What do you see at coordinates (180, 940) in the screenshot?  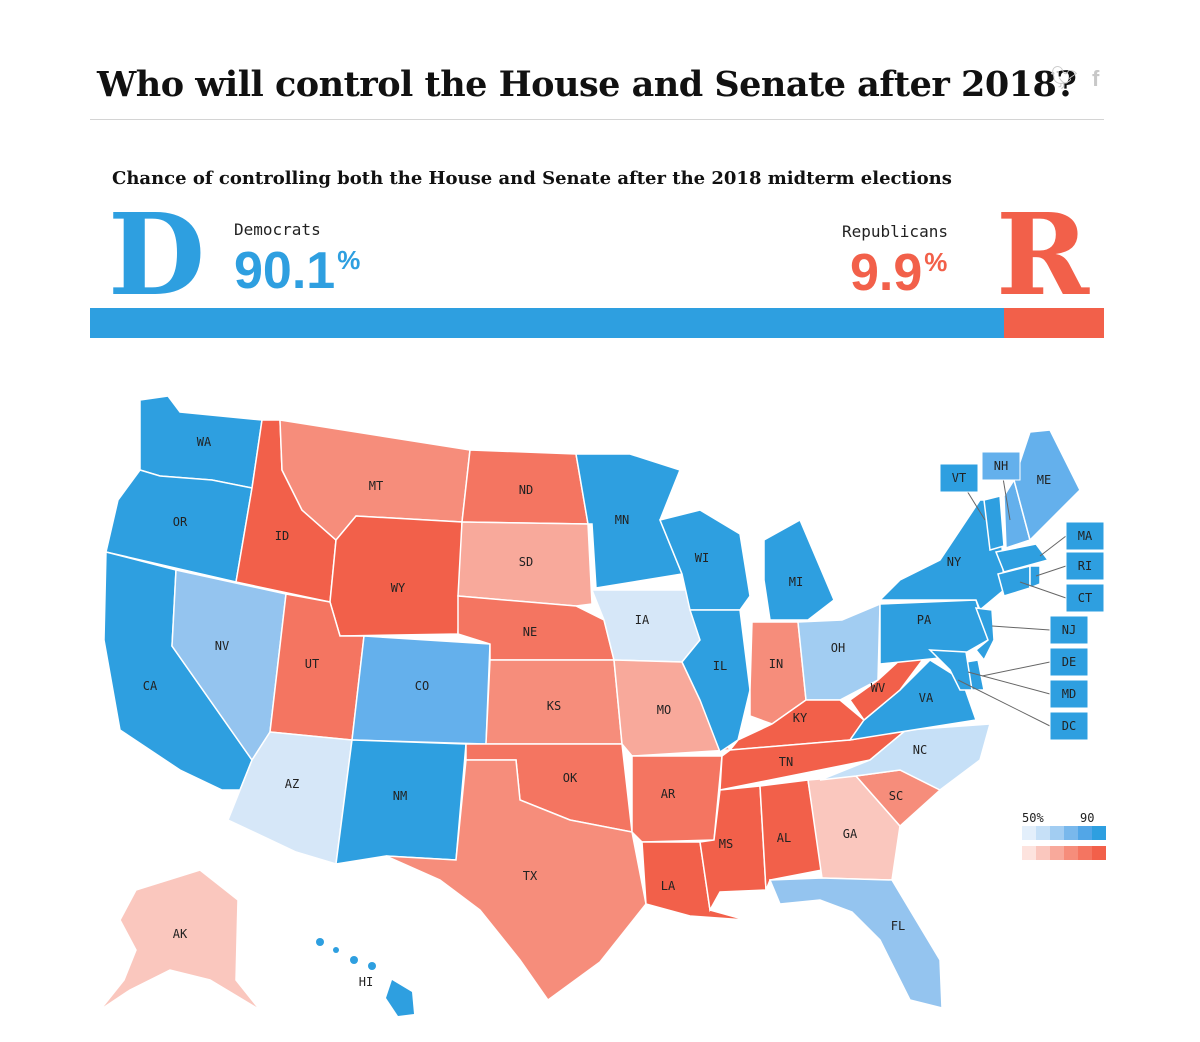 I see `state-ak` at bounding box center [180, 940].